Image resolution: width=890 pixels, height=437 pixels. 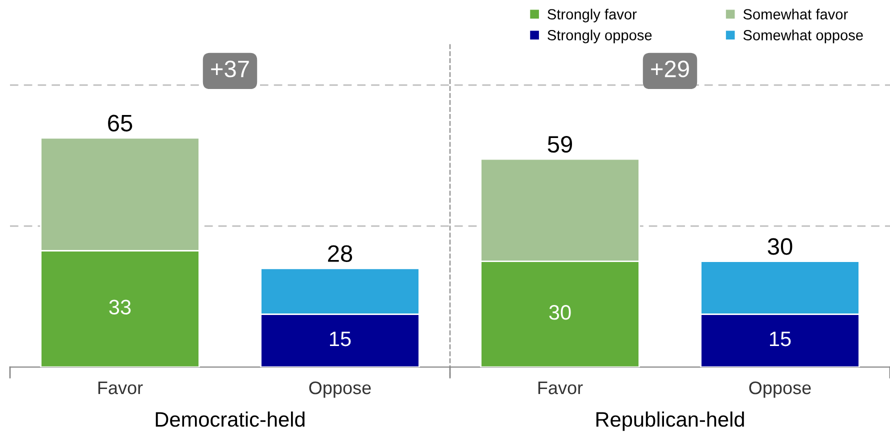 I want to click on total-label: 30, so click(x=780, y=246).